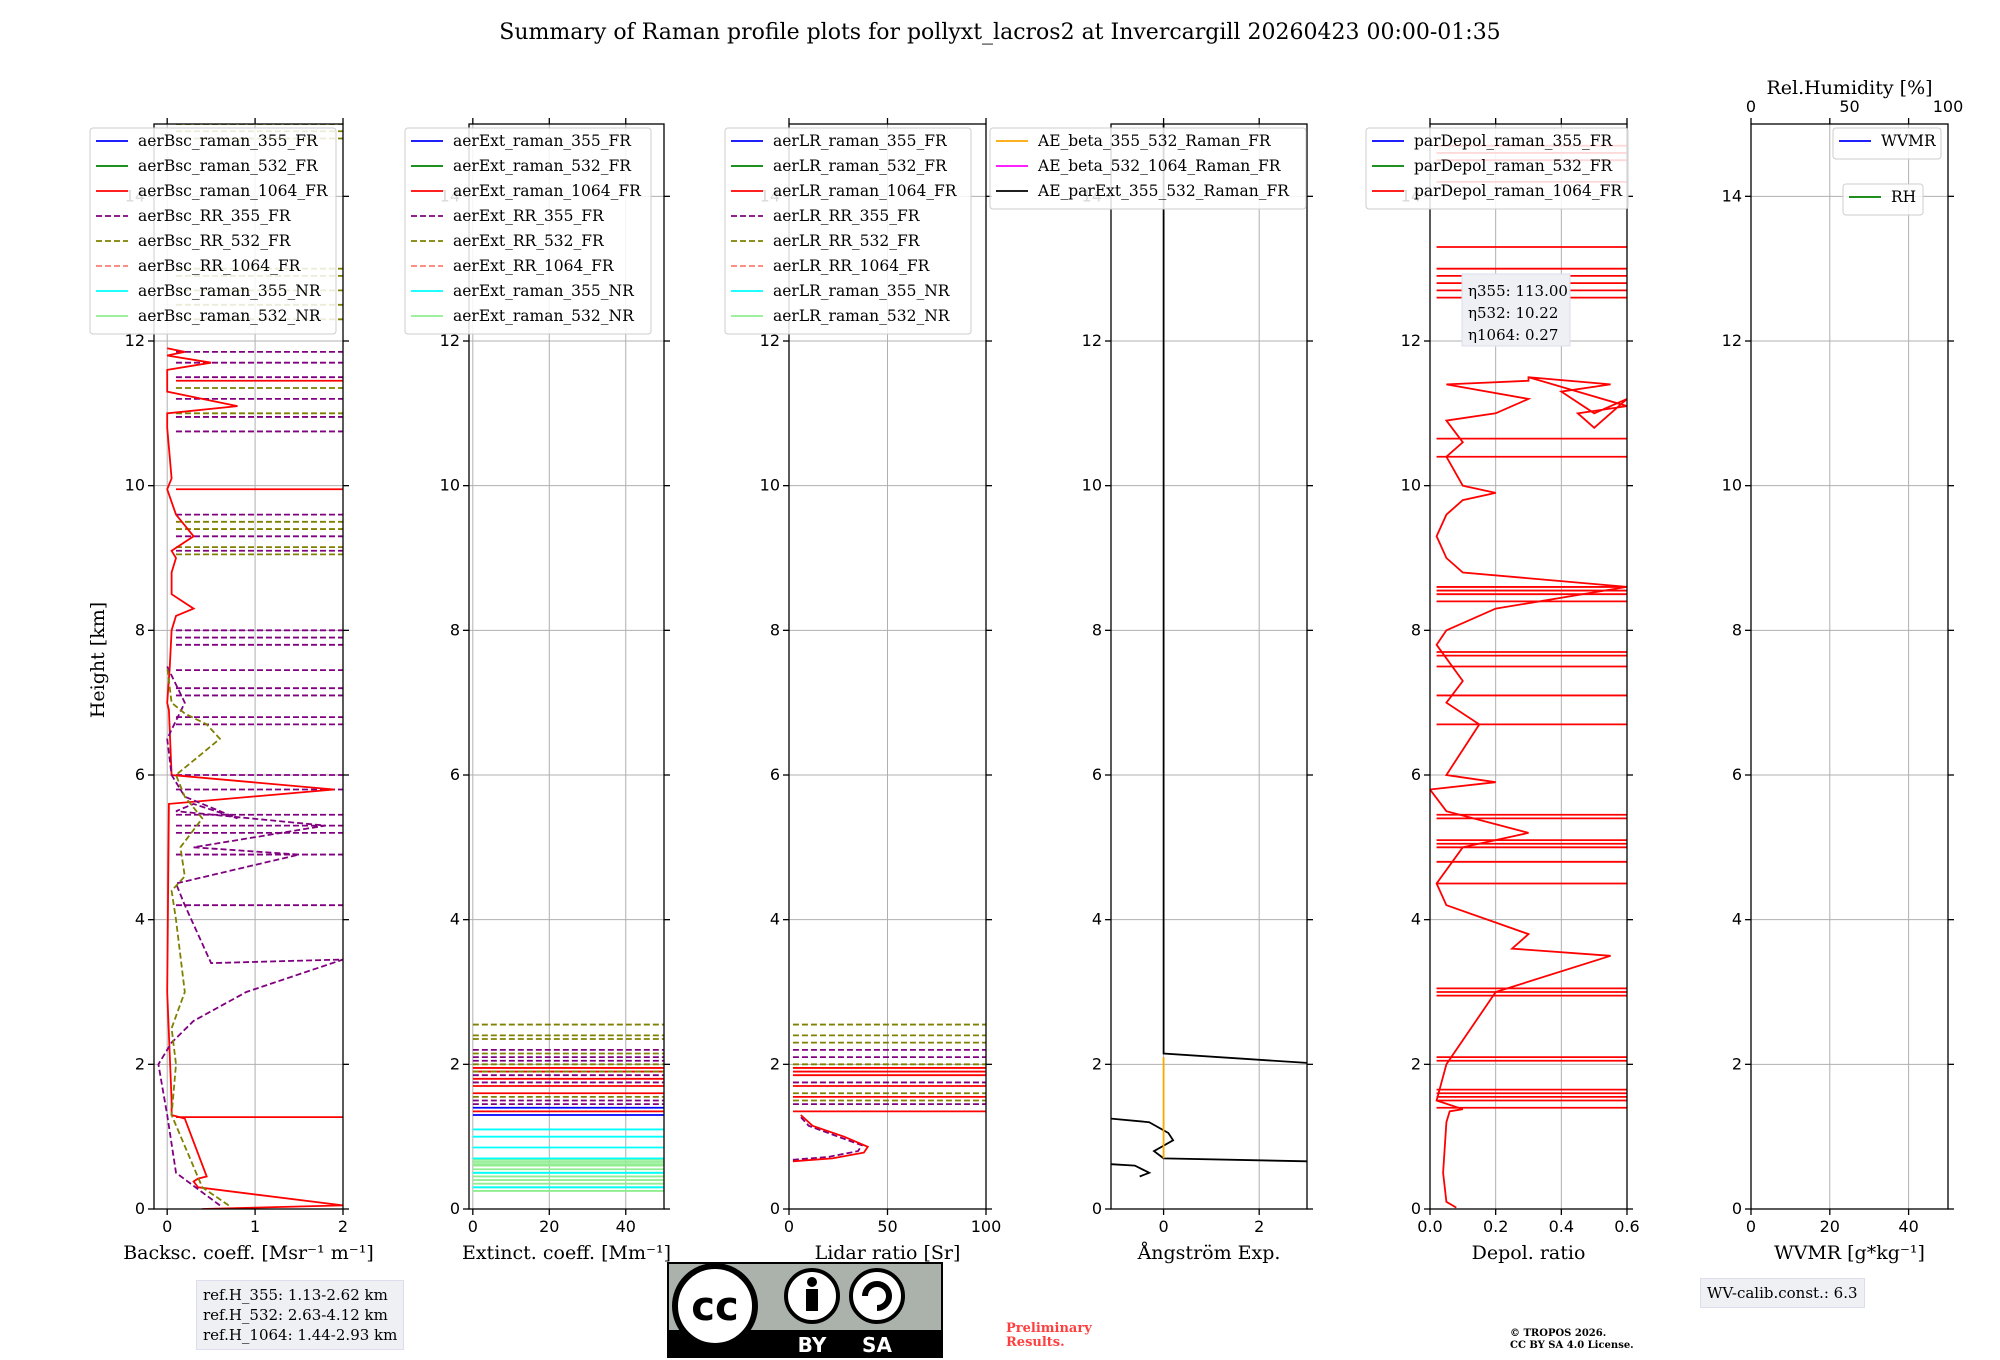 This screenshot has width=2000, height=1360. Describe the element at coordinates (529, 216) in the screenshot. I see `legend-entry: aerExt_RR_355_FR` at that location.